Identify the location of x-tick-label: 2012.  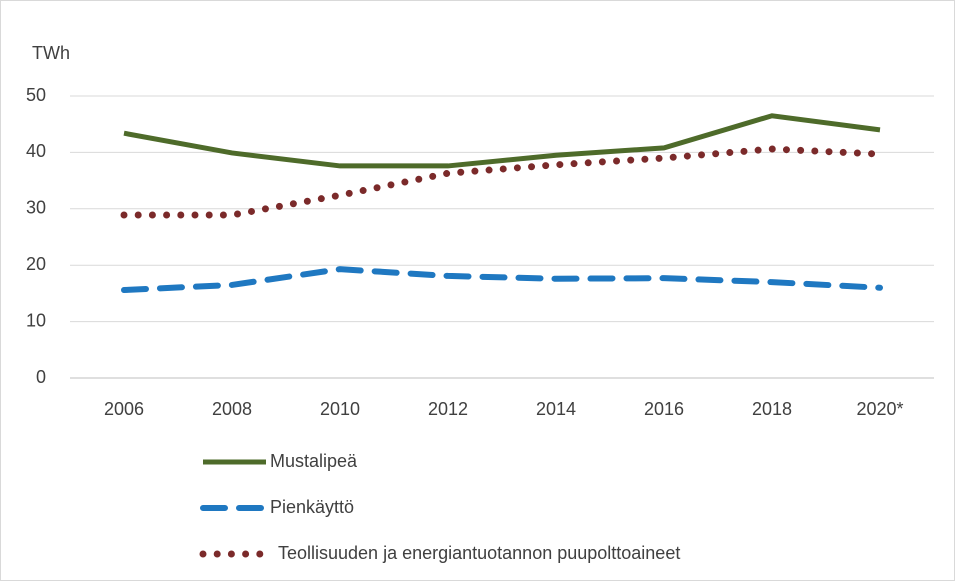
(448, 409).